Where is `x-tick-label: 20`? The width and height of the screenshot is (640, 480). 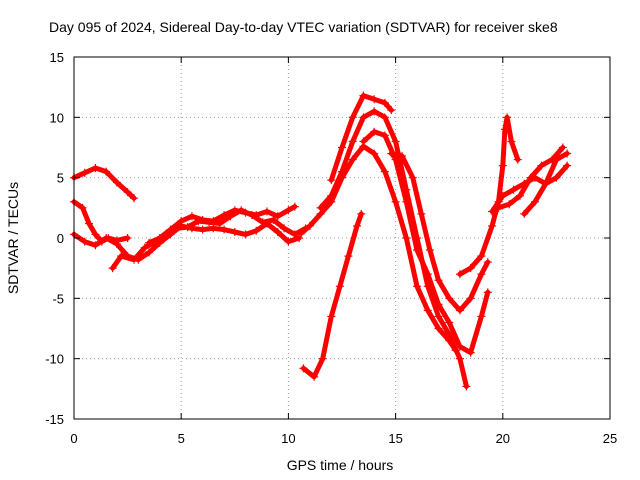 x-tick-label: 20 is located at coordinates (503, 438).